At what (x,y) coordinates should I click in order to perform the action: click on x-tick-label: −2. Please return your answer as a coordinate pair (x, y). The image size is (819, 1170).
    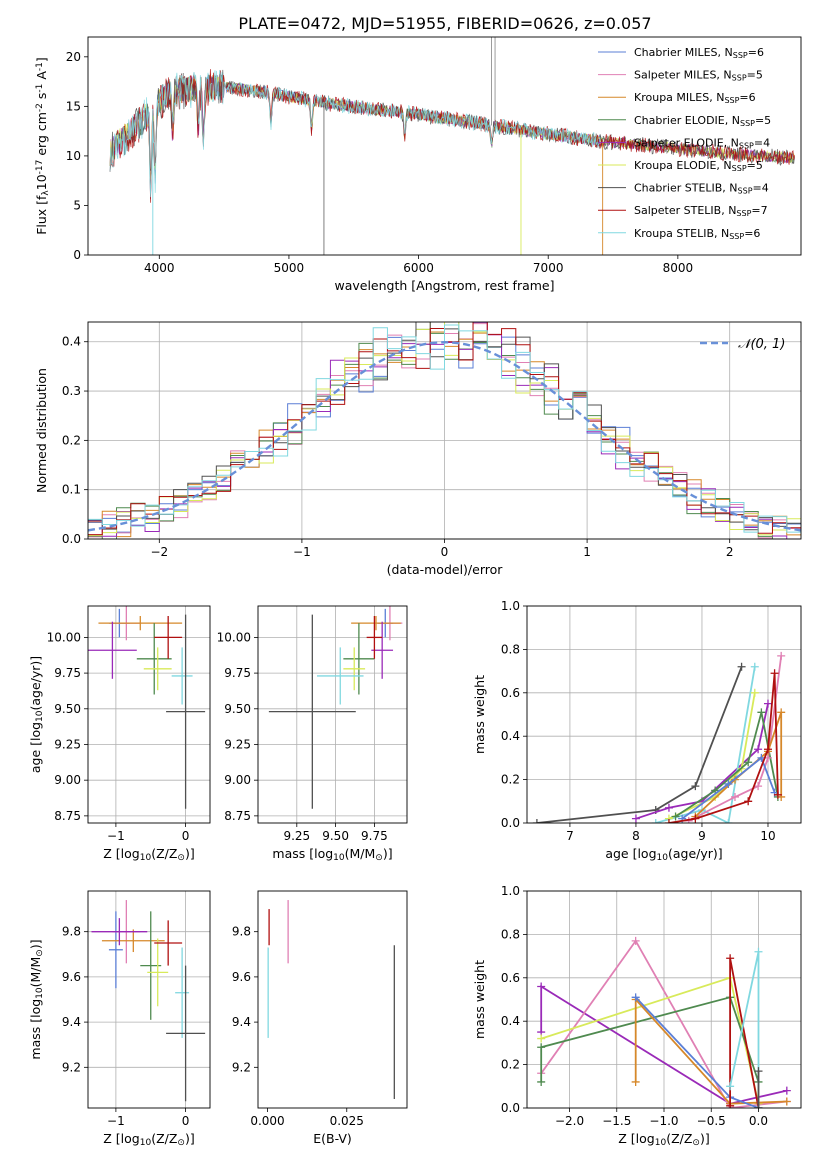
    Looking at the image, I should click on (159, 552).